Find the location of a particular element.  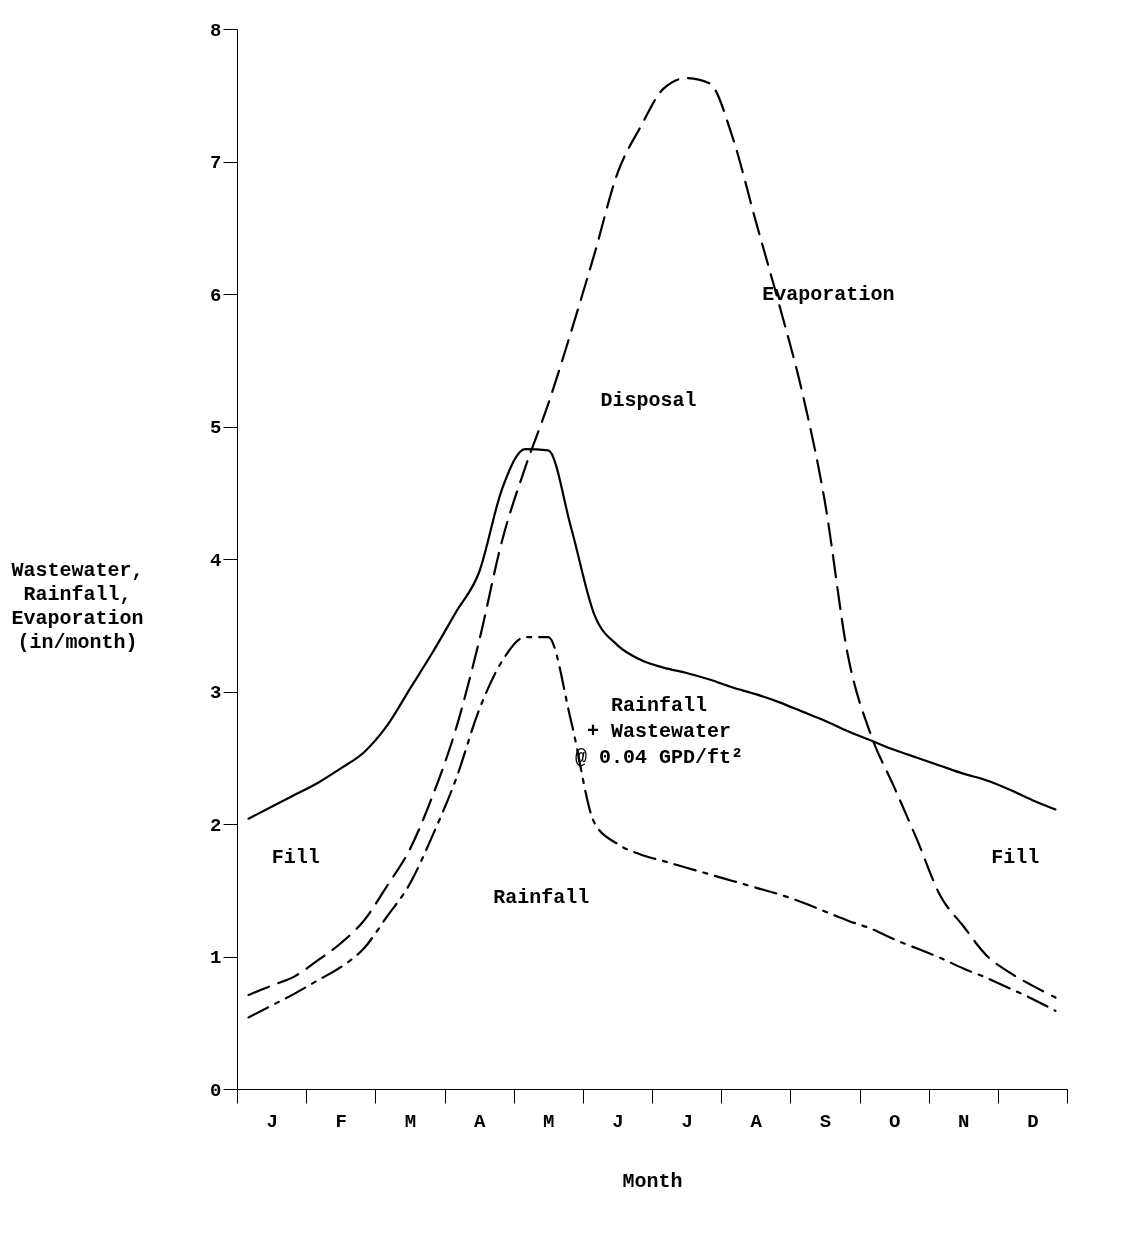

y-tick-label: 6 is located at coordinates (216, 295).